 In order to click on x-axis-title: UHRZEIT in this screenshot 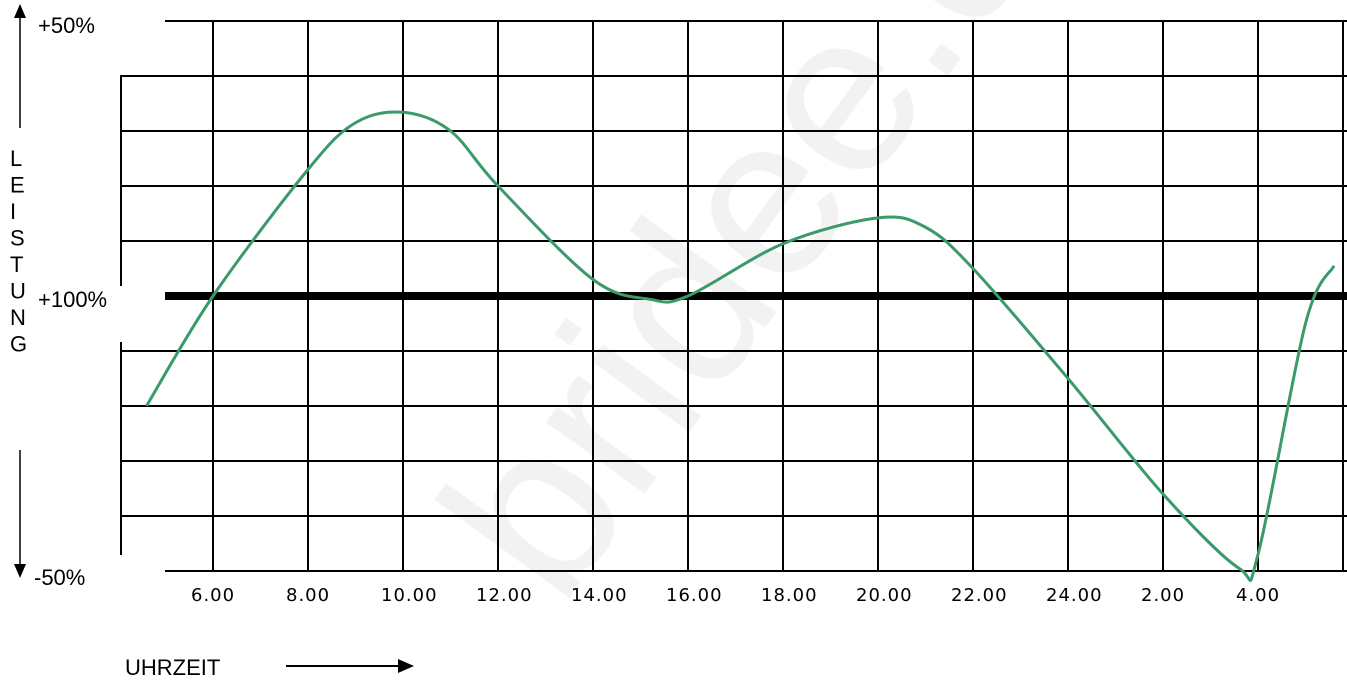, I will do `click(172, 667)`.